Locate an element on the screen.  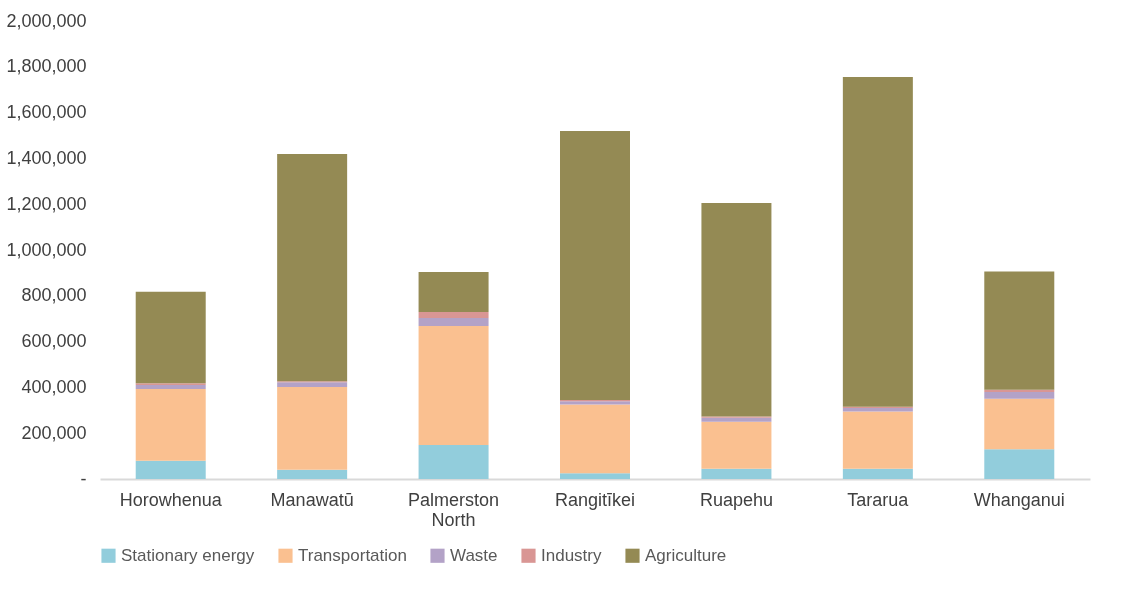
x-tick-label: Horowhenua is located at coordinates (171, 499).